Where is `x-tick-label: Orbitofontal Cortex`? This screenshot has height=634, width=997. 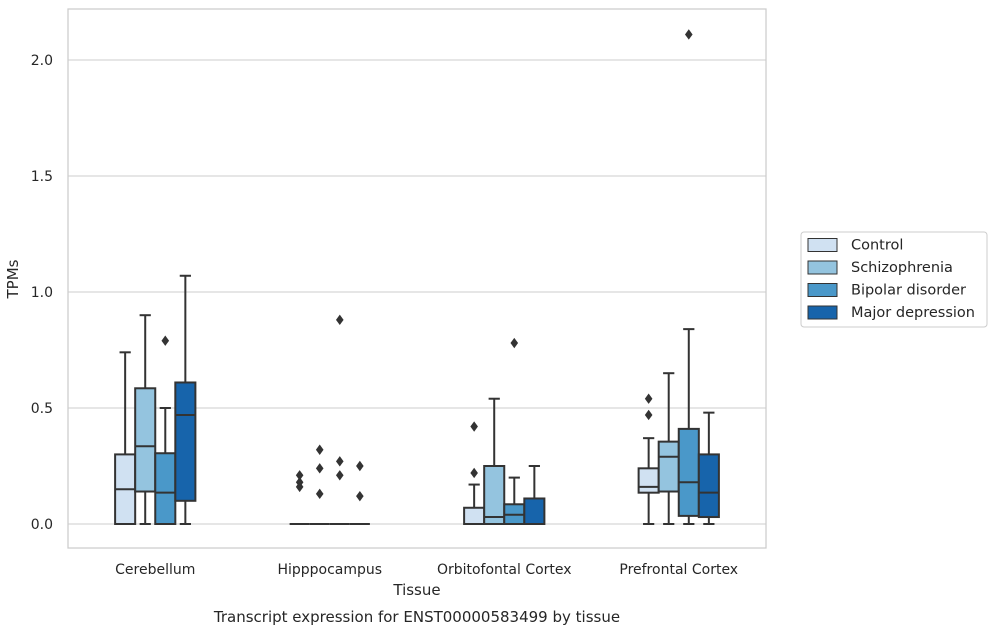 x-tick-label: Orbitofontal Cortex is located at coordinates (504, 570).